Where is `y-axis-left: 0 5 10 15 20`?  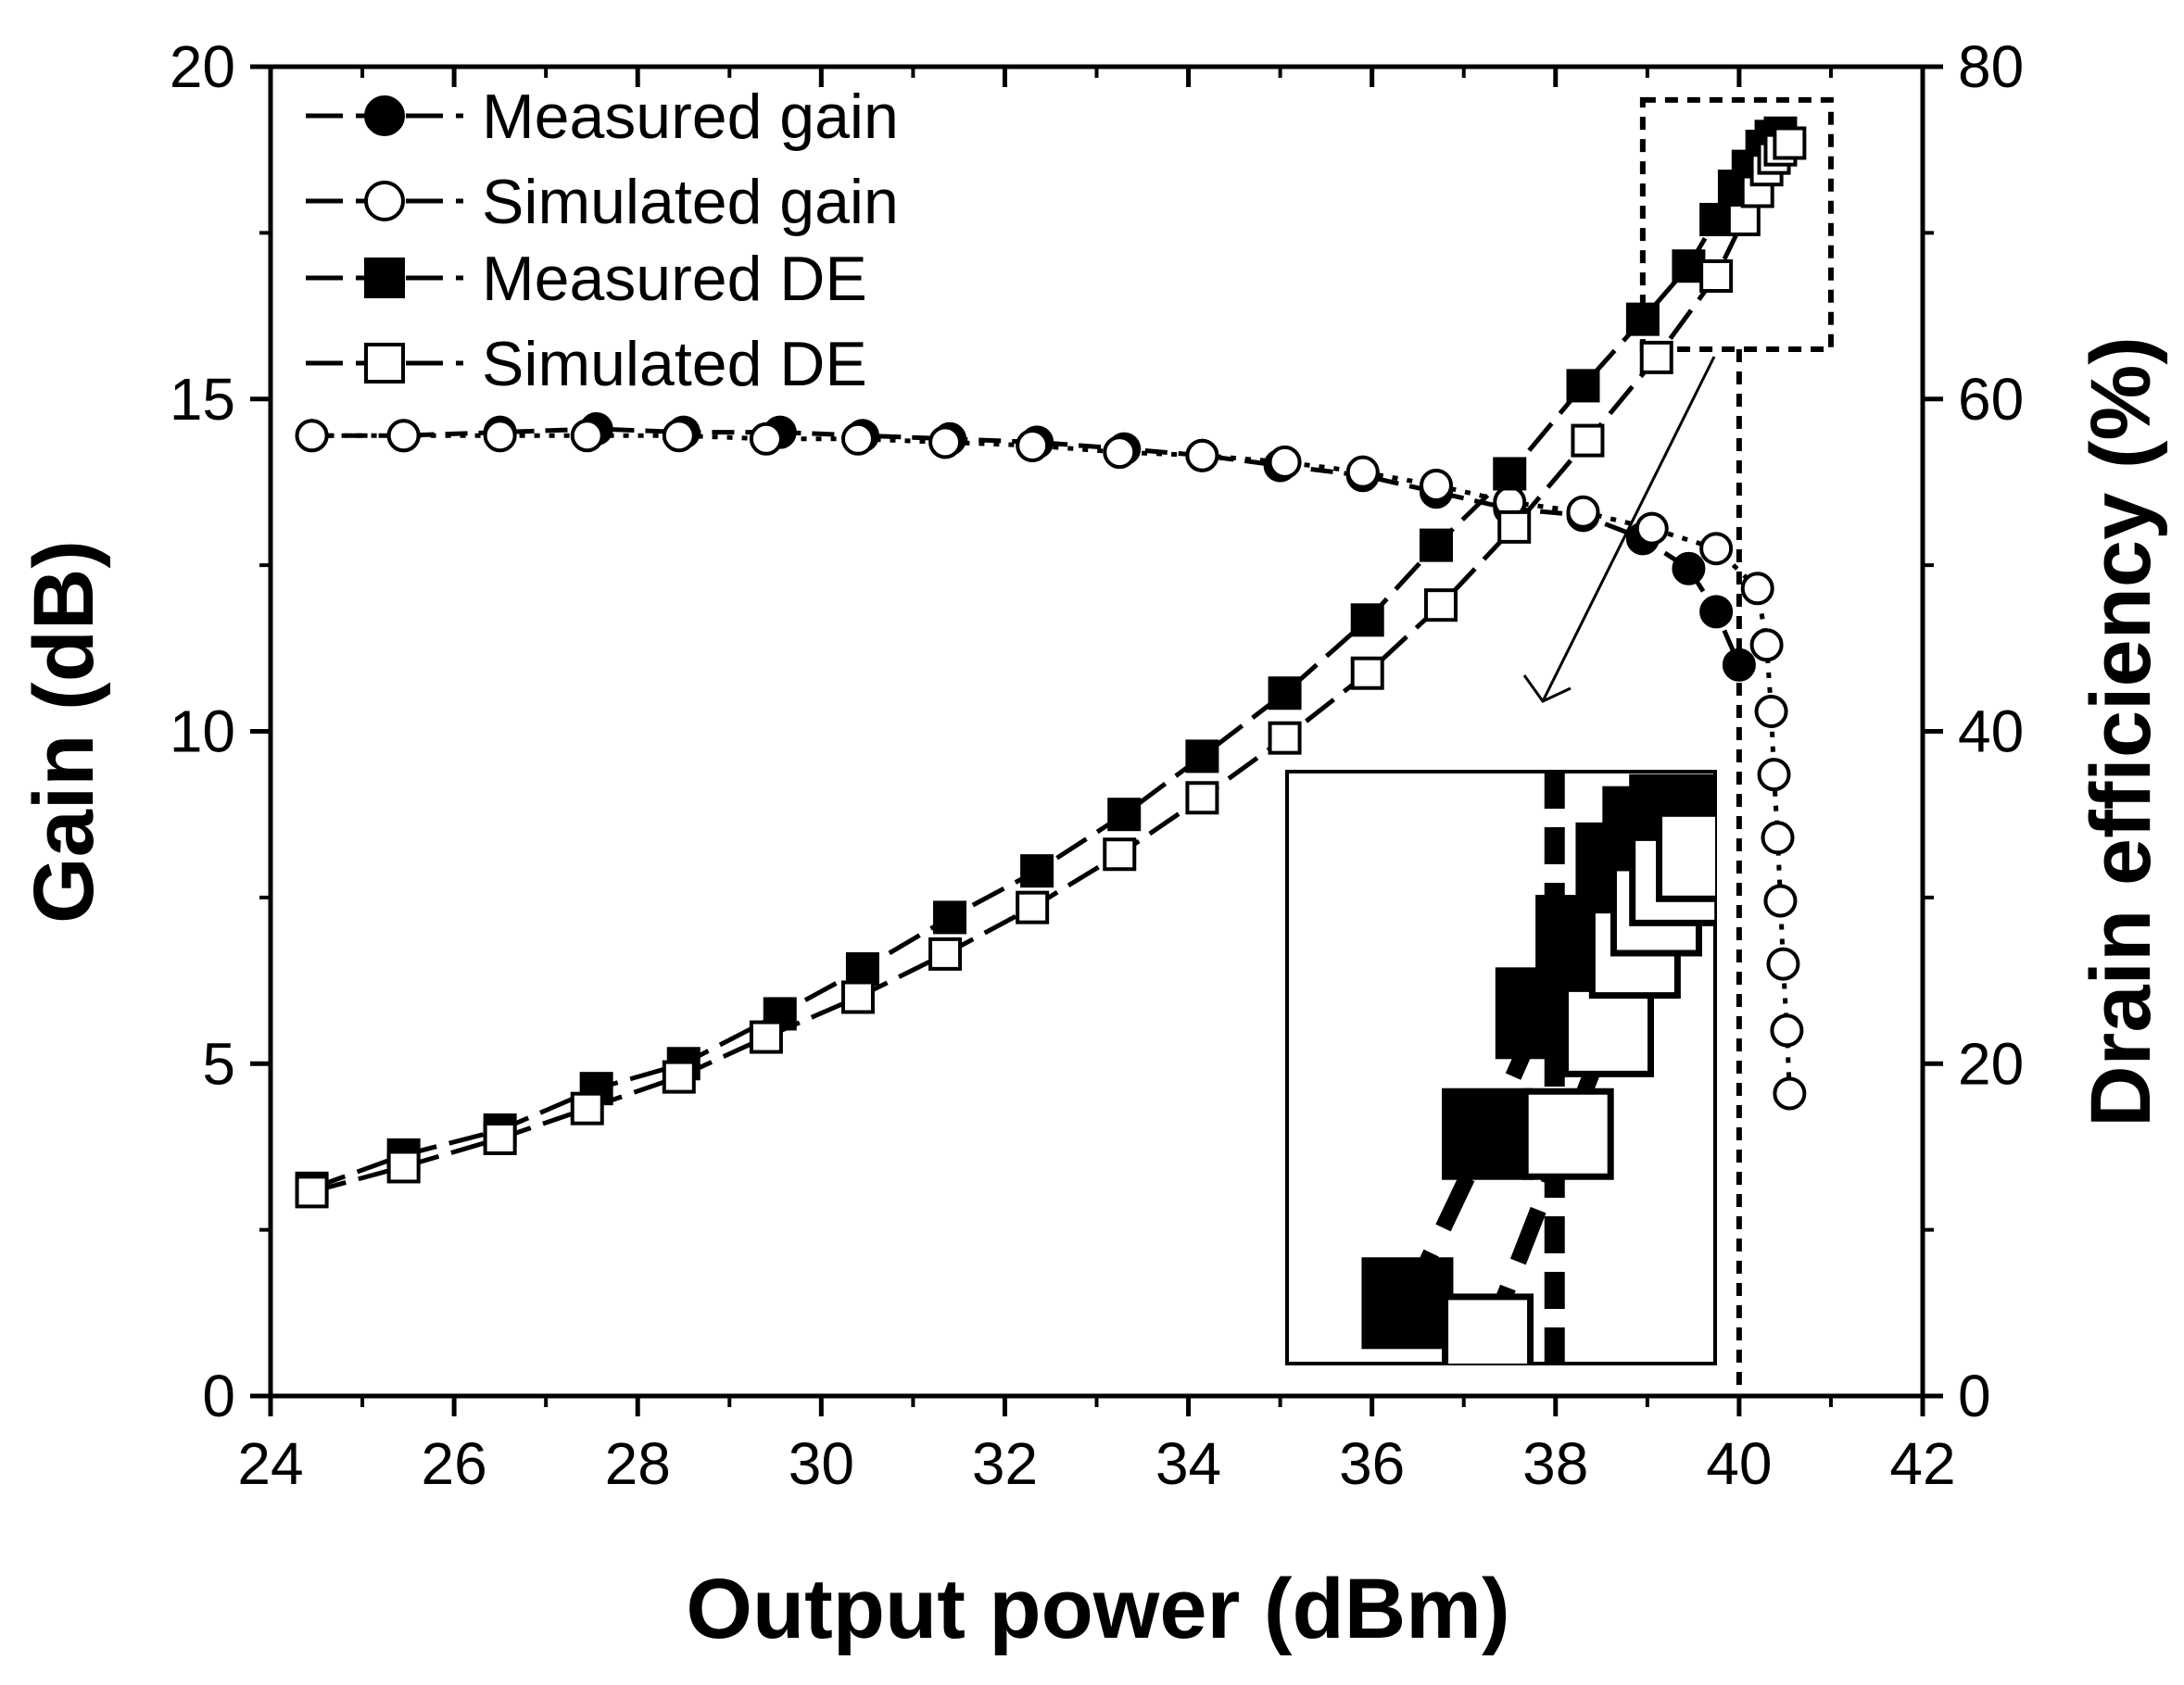
y-axis-left: 0 5 10 15 20 is located at coordinates (220, 731).